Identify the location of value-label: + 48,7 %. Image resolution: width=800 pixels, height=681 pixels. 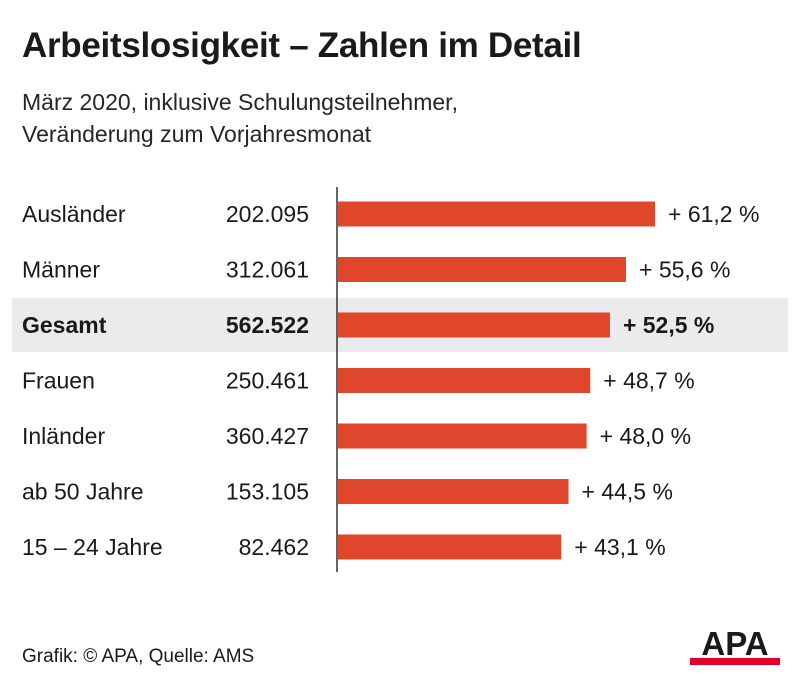
(648, 381).